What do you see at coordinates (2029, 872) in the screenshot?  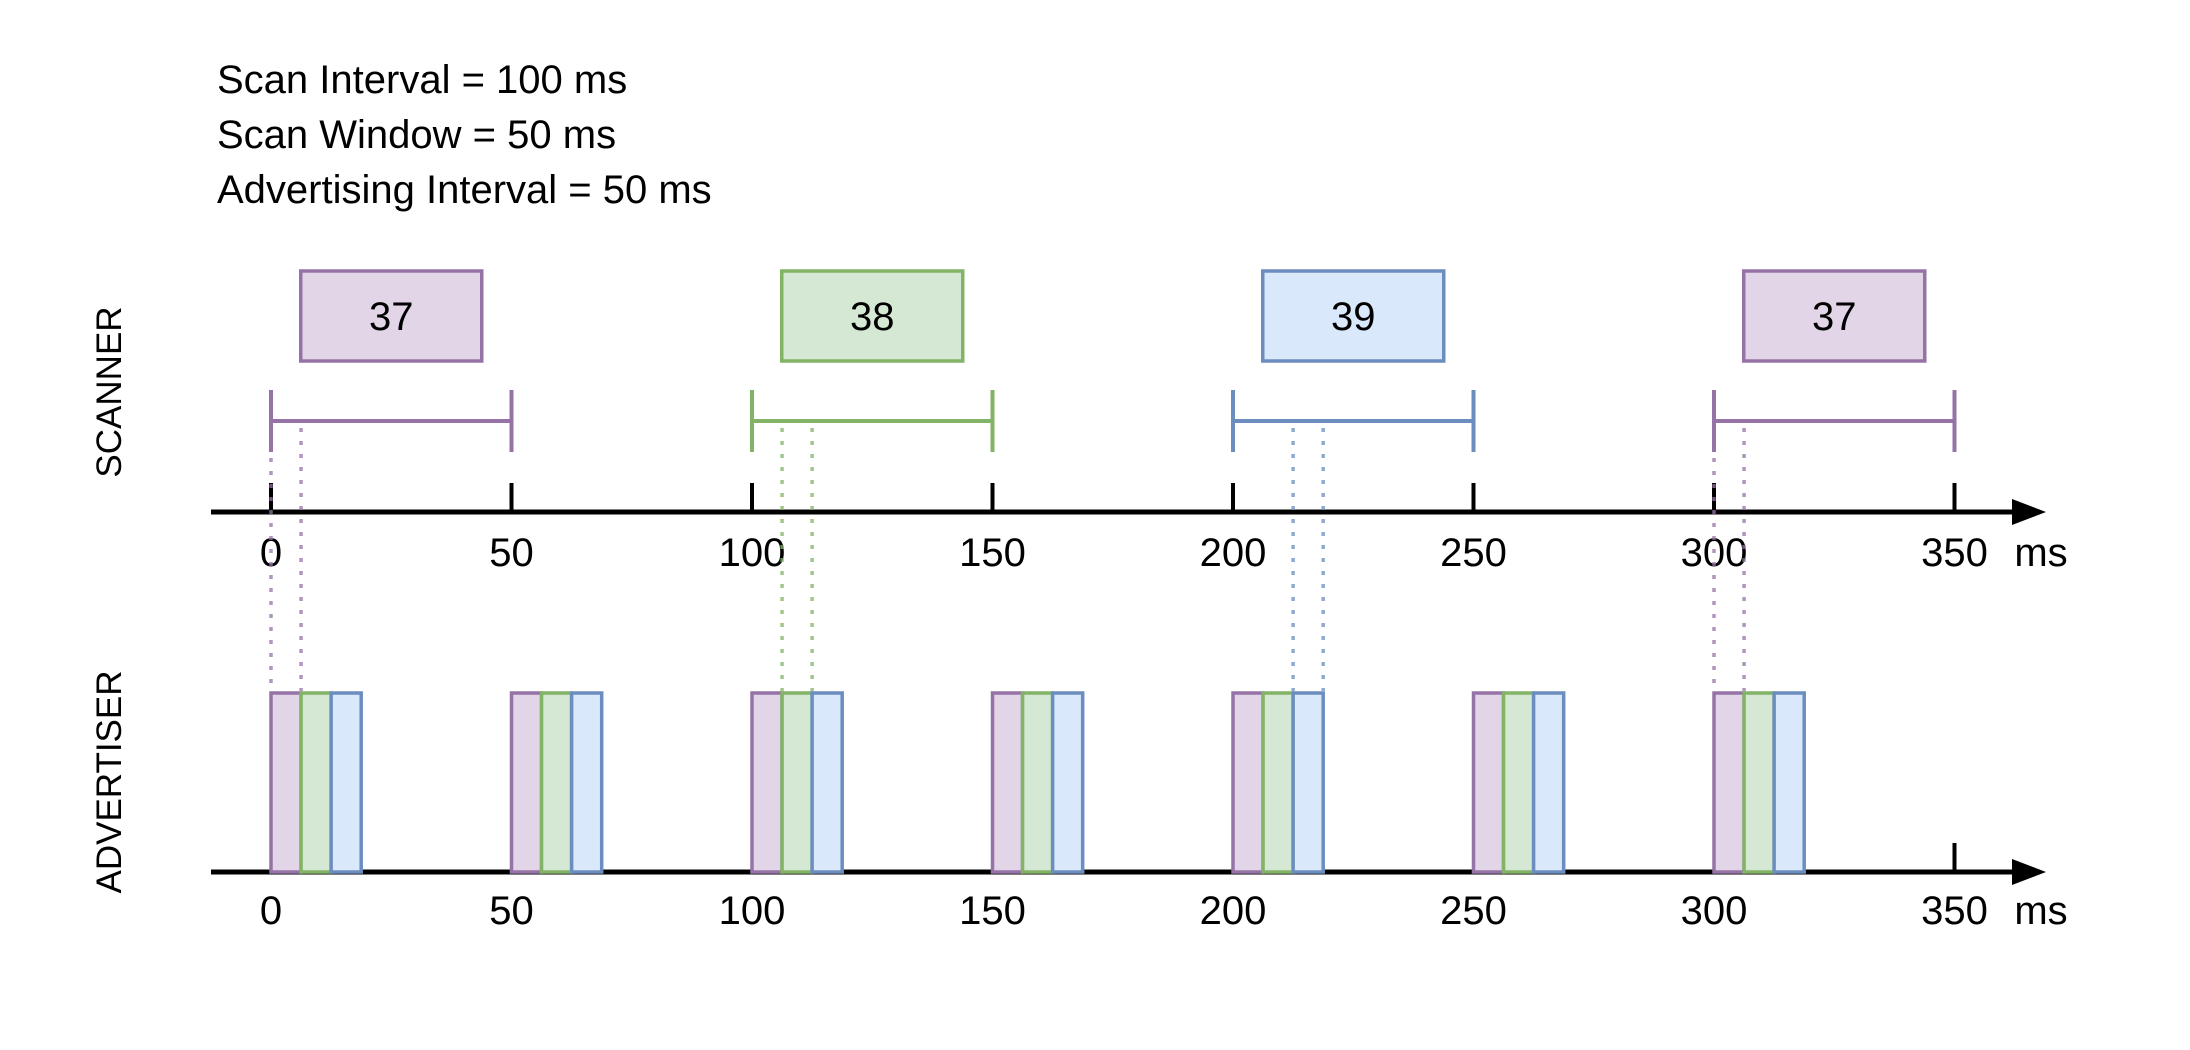 I see `advertiser-axis-arrow-icon` at bounding box center [2029, 872].